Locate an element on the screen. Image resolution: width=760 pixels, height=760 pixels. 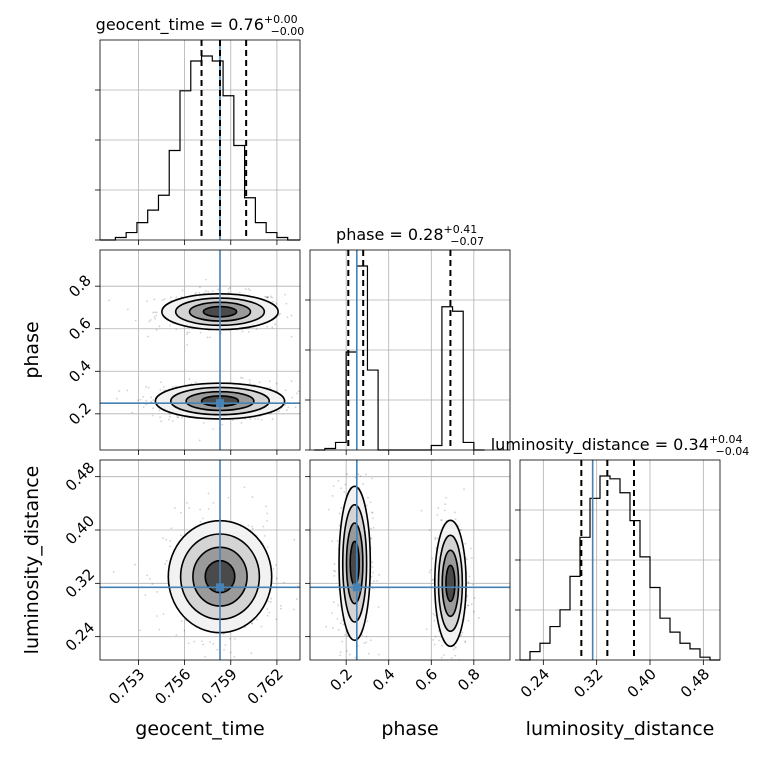
density-panel-geocent_time-luminosity_distance is located at coordinates (198, 562).